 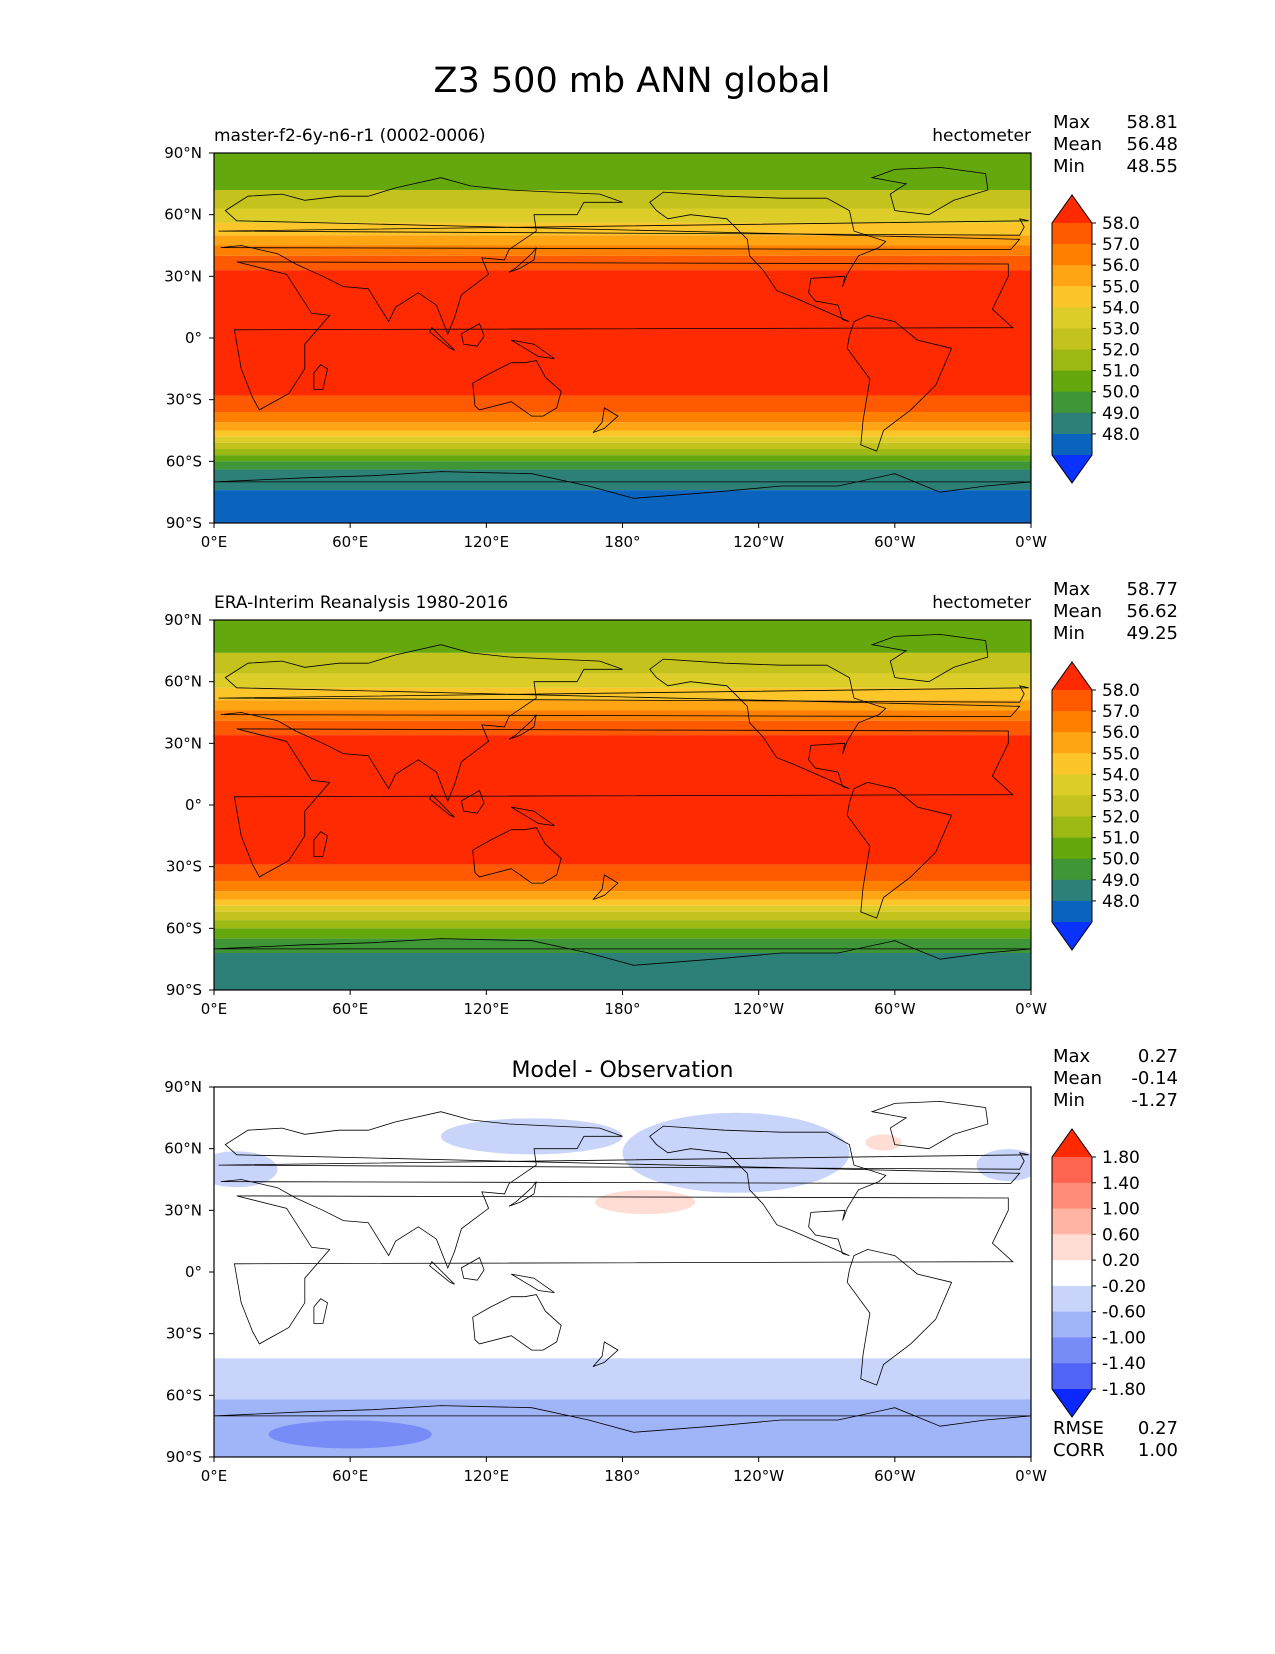 I want to click on colorbar-tick-label: -0.20, so click(x=1124, y=1287).